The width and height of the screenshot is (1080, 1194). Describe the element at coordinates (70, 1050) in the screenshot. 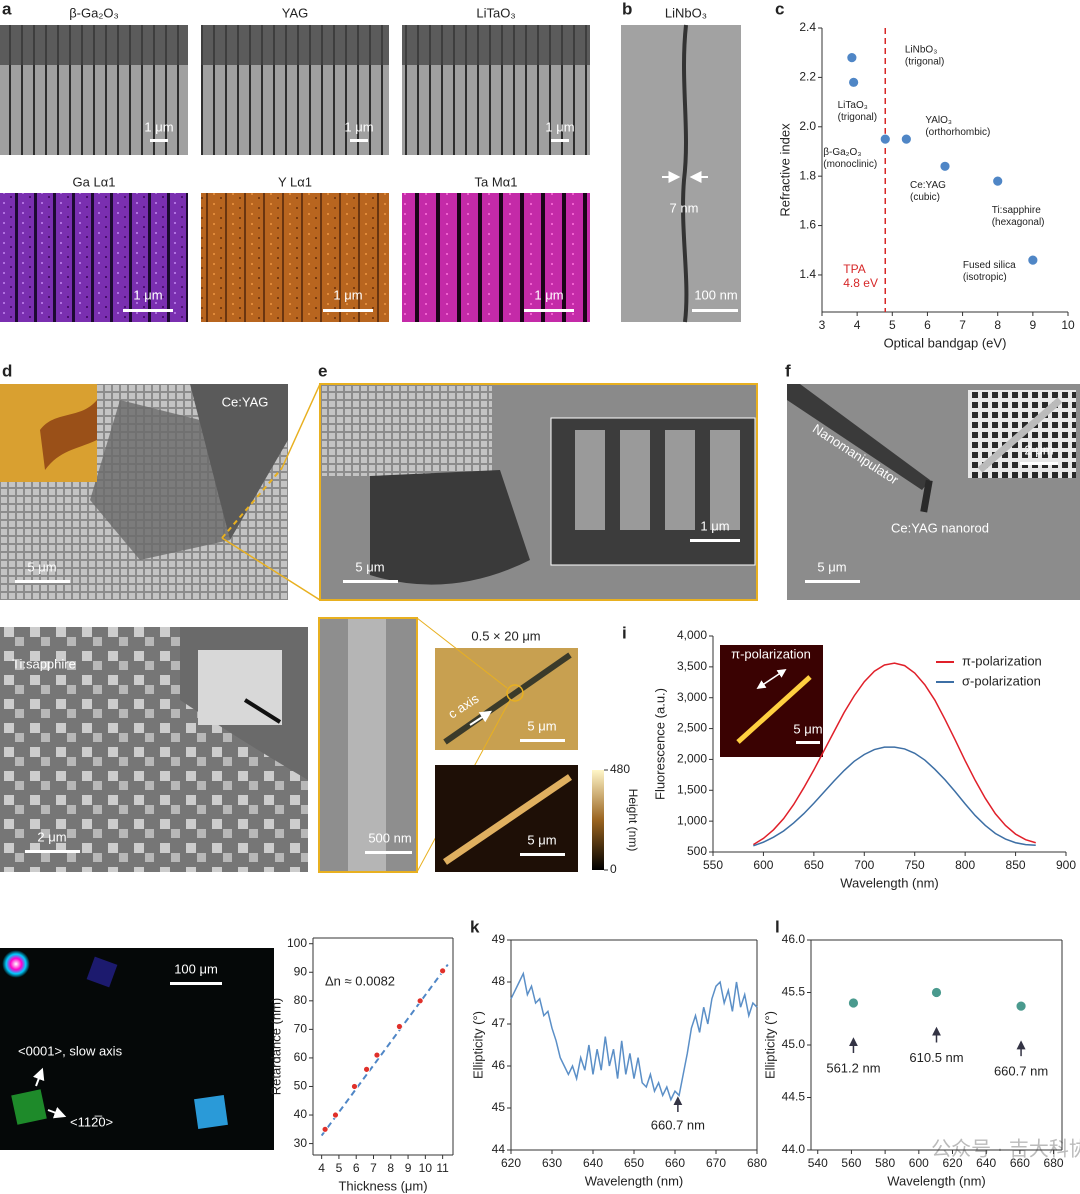

I see `axis-label: <0001>, slow axis` at that location.